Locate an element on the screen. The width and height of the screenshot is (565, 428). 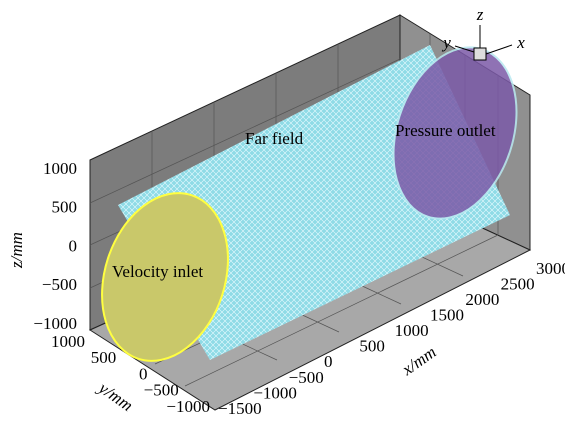
x-tick-label: 3000 is located at coordinates (550, 268).